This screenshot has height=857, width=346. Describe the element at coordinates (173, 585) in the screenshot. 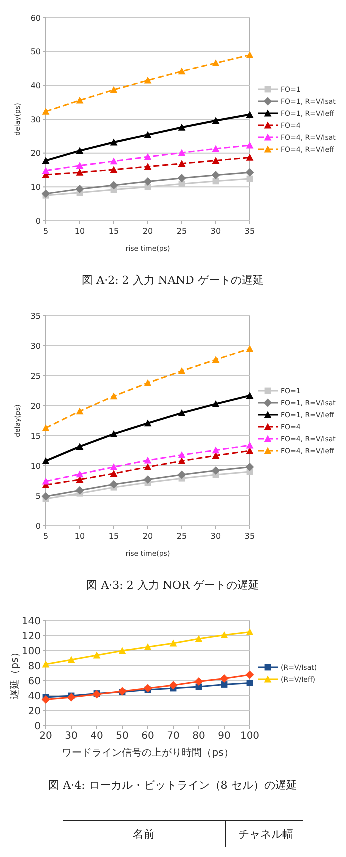

I see `text: 図 A·3: 2 入力 NOR ゲートの遅延` at that location.